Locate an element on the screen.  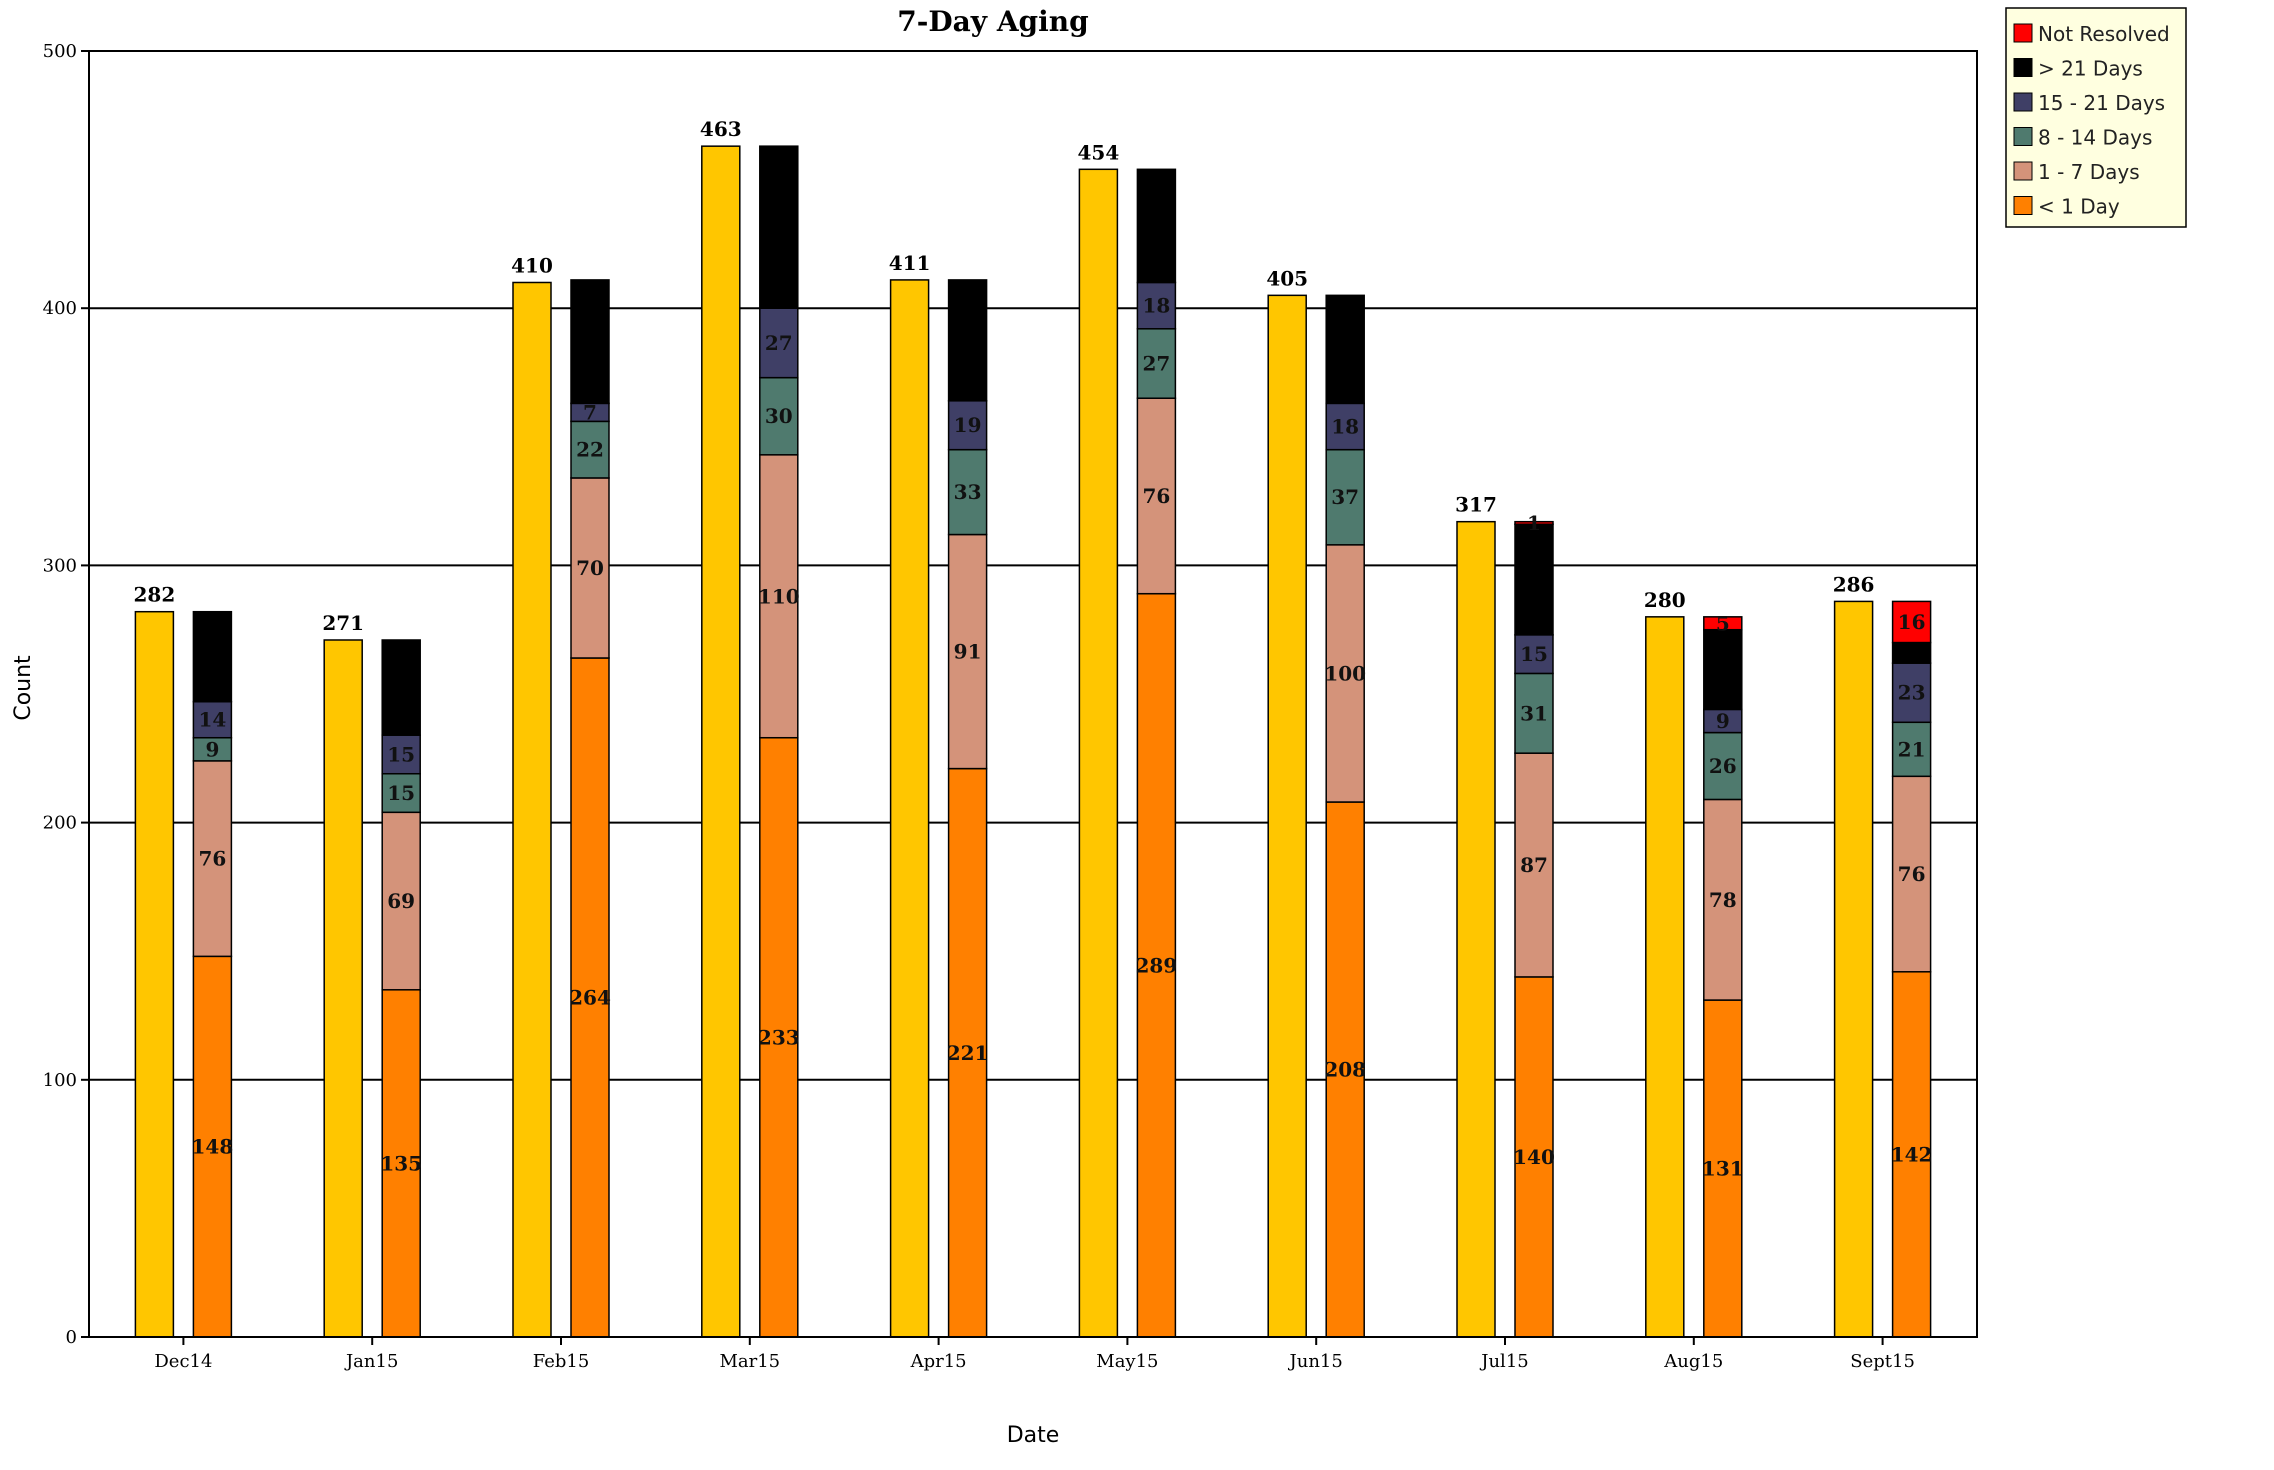
segment-value-label: 5 is located at coordinates (1723, 623).